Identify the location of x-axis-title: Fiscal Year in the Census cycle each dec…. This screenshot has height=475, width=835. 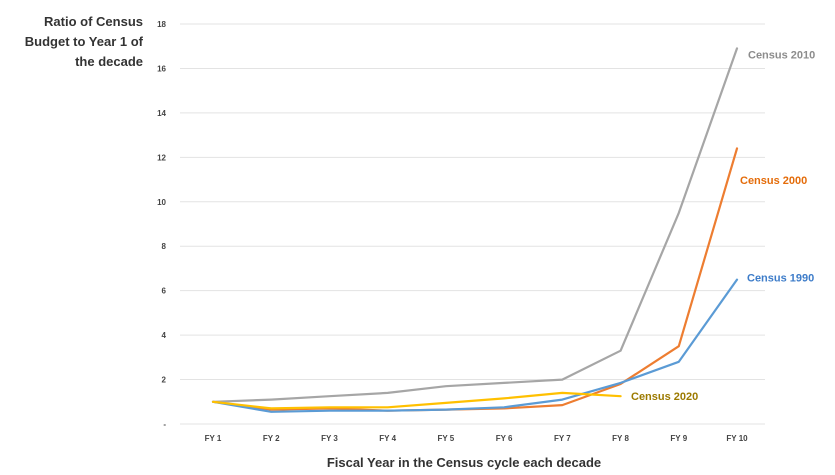
(464, 462).